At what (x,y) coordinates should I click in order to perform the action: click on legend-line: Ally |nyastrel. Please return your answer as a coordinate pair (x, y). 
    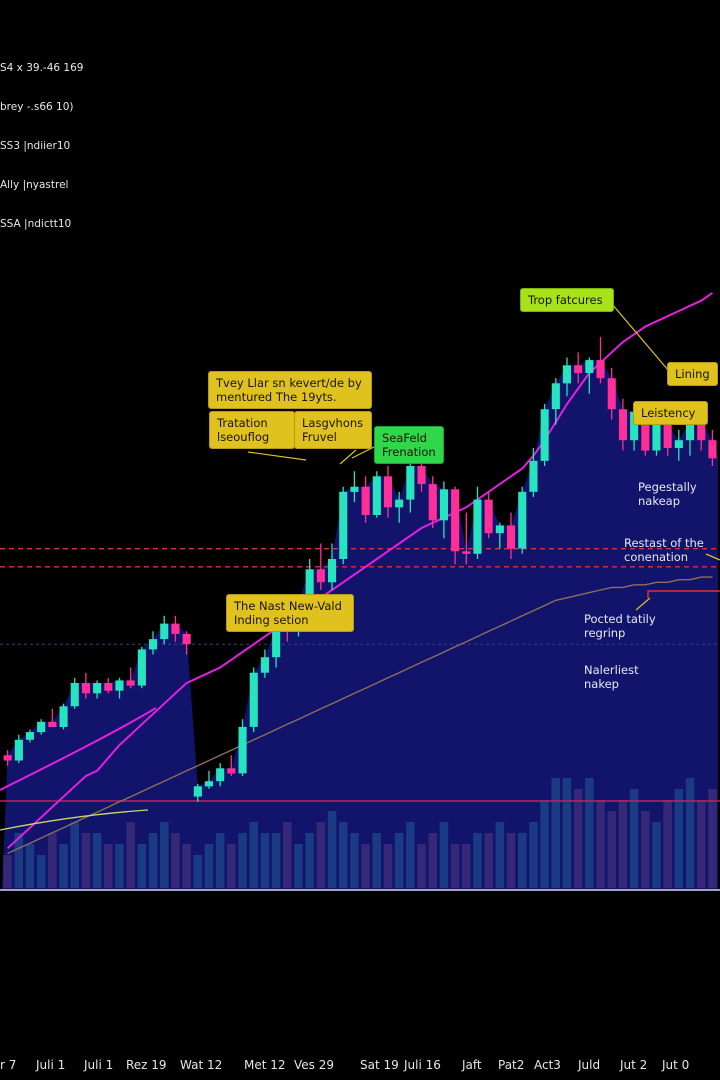
    Looking at the image, I should click on (34, 185).